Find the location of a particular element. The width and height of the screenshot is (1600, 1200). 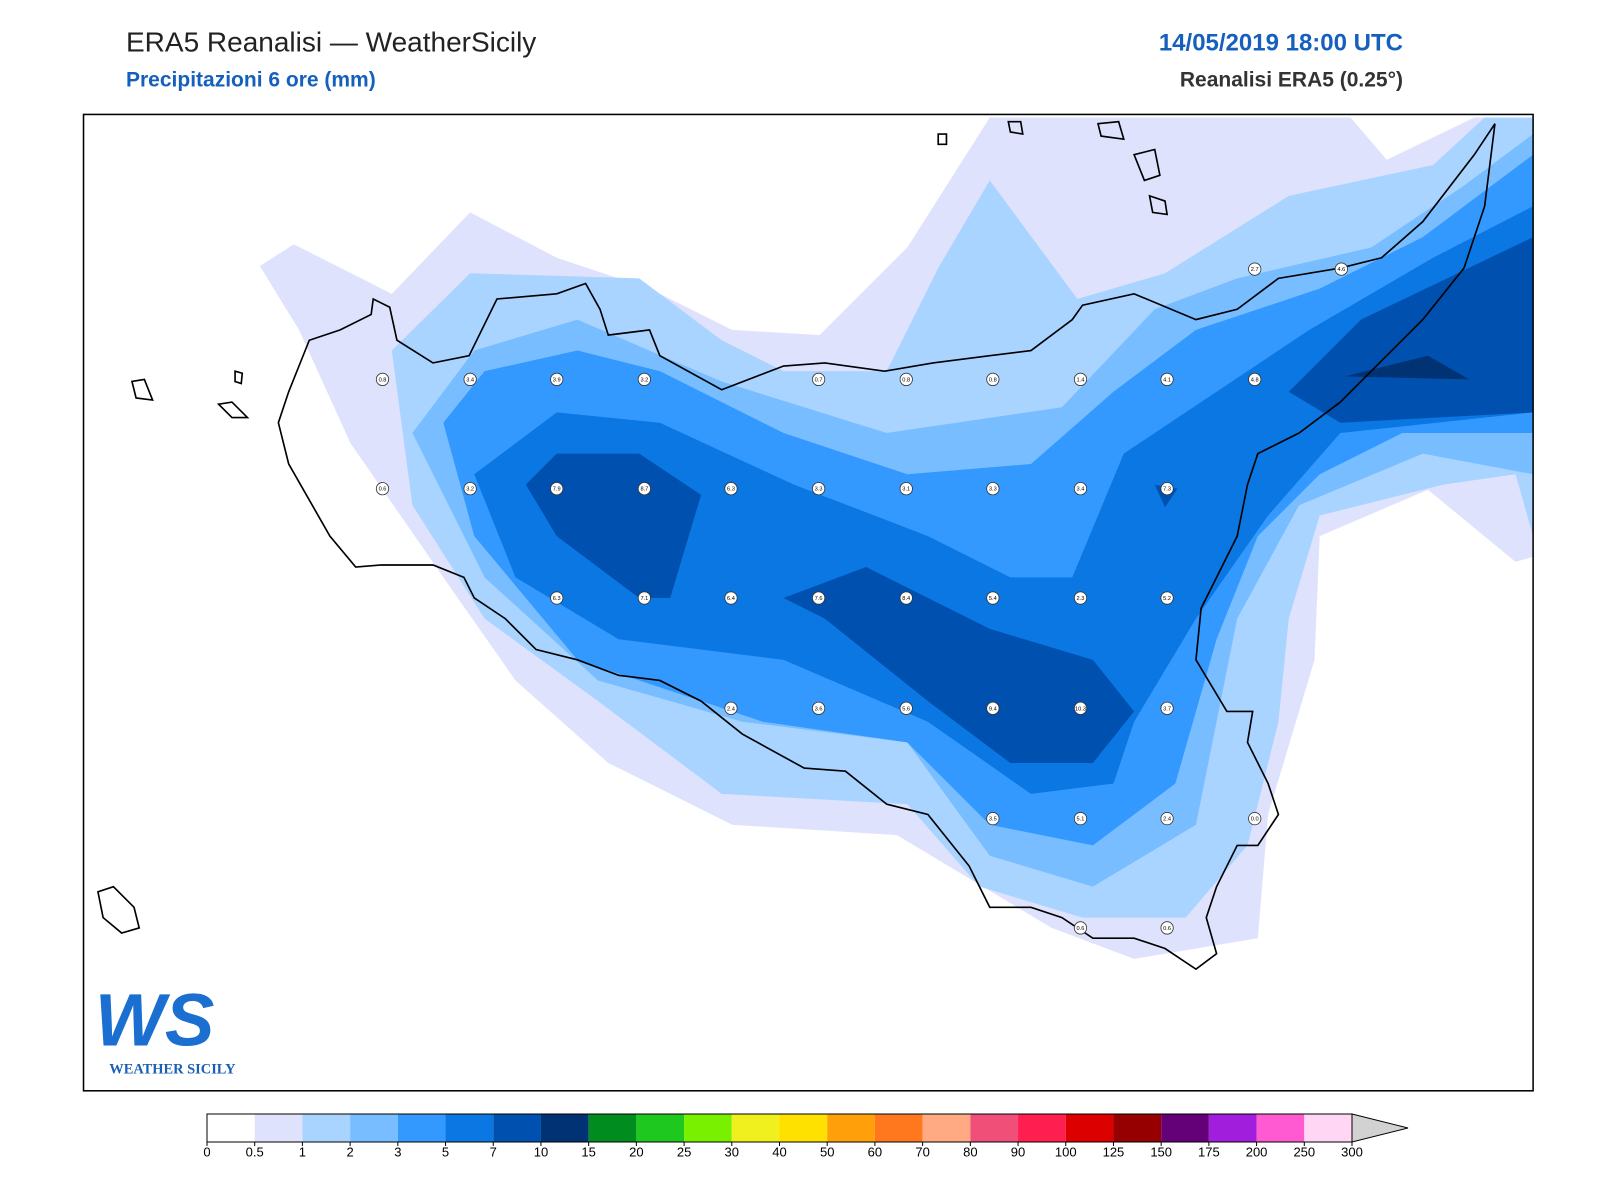

station: 0.6 is located at coordinates (1167, 928).